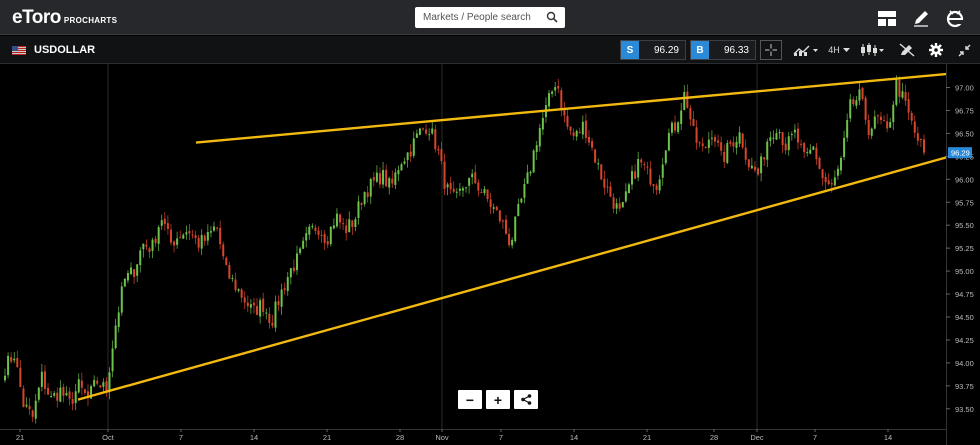  I want to click on collapse-button, so click(964, 50).